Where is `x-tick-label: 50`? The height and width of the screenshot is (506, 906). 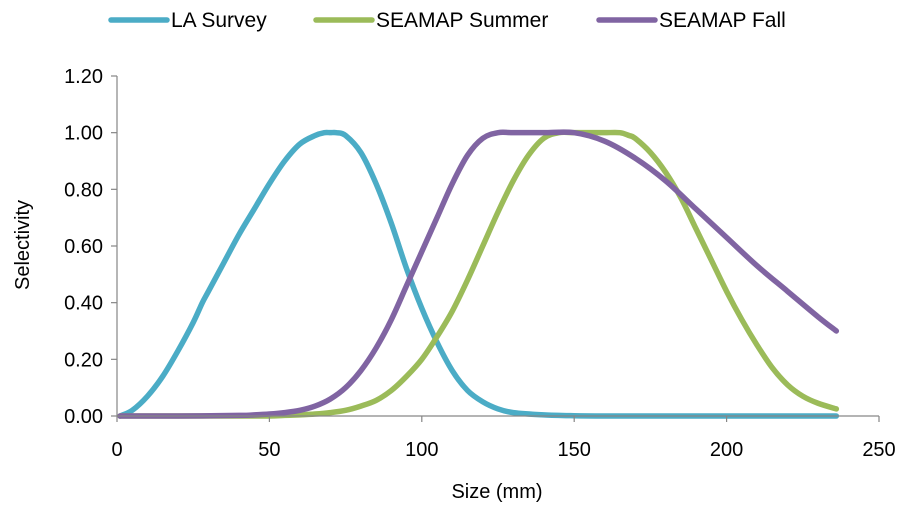
x-tick-label: 50 is located at coordinates (269, 450).